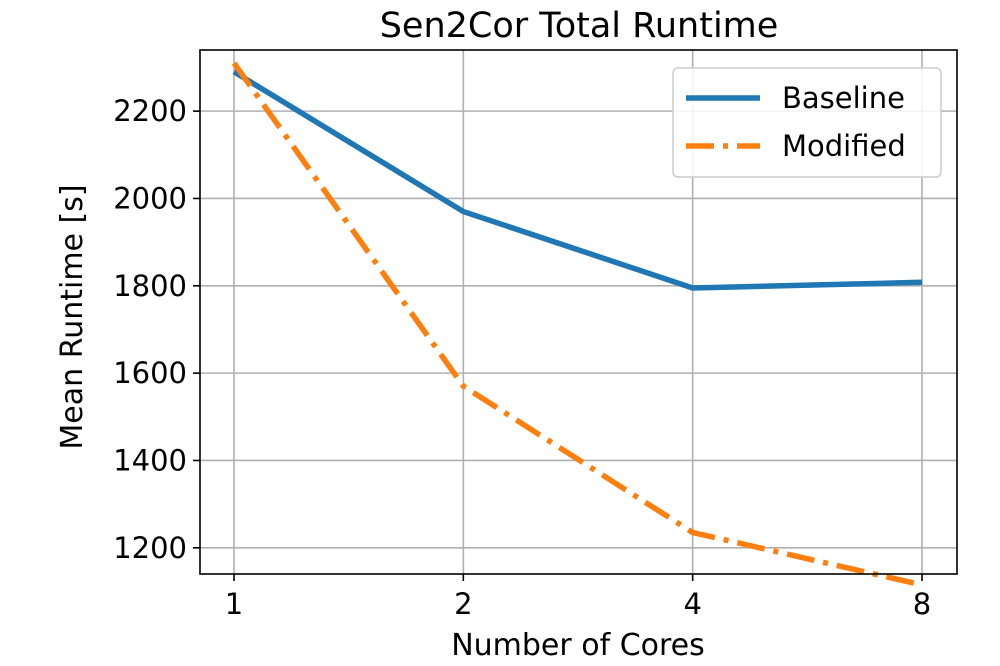 This screenshot has width=1000, height=666. Describe the element at coordinates (807, 122) in the screenshot. I see `legend: Baseline Modified` at that location.